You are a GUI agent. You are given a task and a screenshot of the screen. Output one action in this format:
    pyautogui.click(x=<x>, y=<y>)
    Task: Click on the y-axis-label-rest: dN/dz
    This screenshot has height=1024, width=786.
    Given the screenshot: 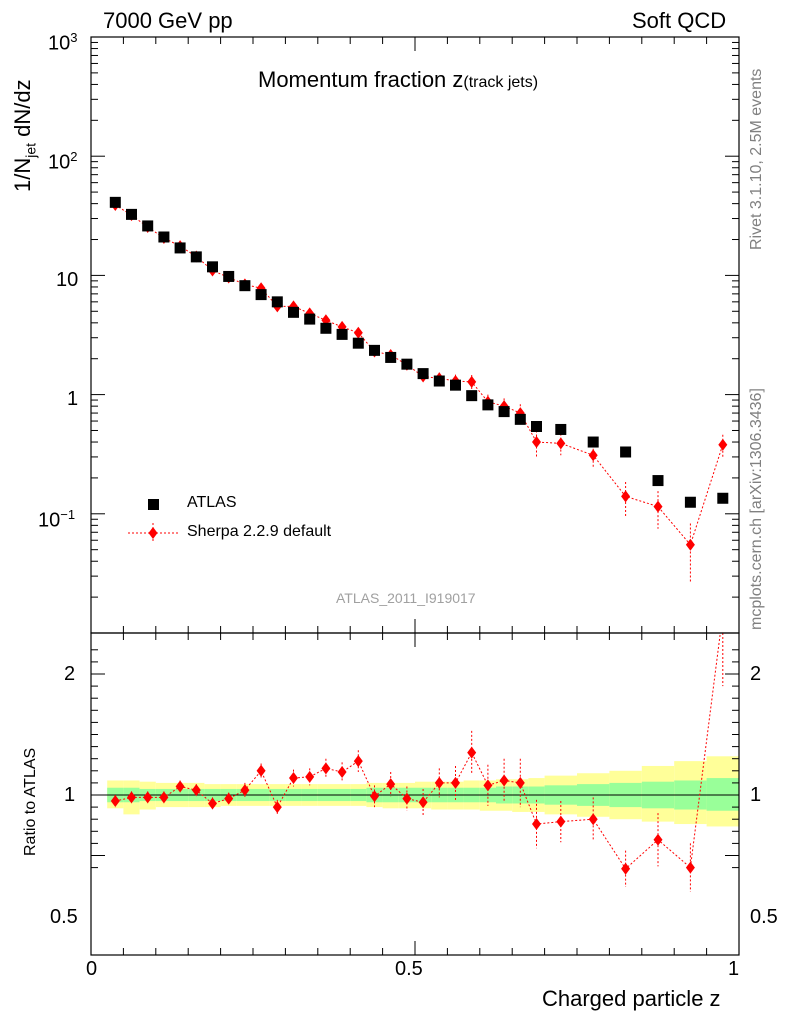 What is the action you would take?
    pyautogui.click(x=22, y=111)
    